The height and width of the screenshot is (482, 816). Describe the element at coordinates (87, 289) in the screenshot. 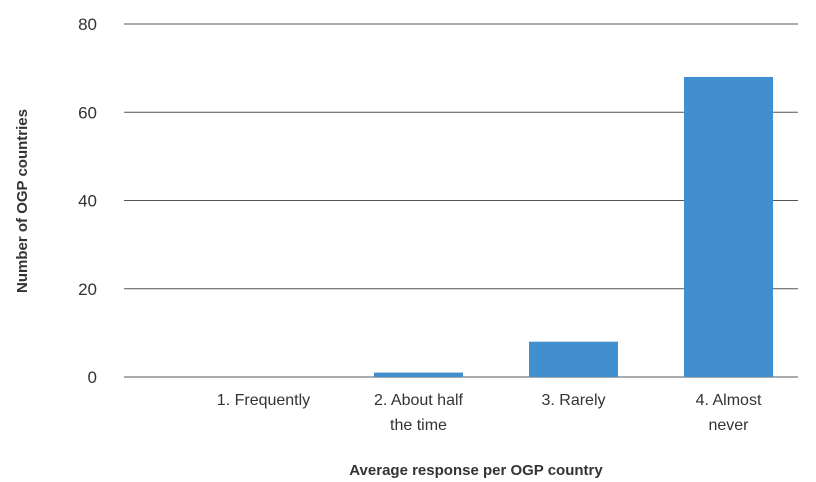

I see `y-tick-label: 20` at that location.